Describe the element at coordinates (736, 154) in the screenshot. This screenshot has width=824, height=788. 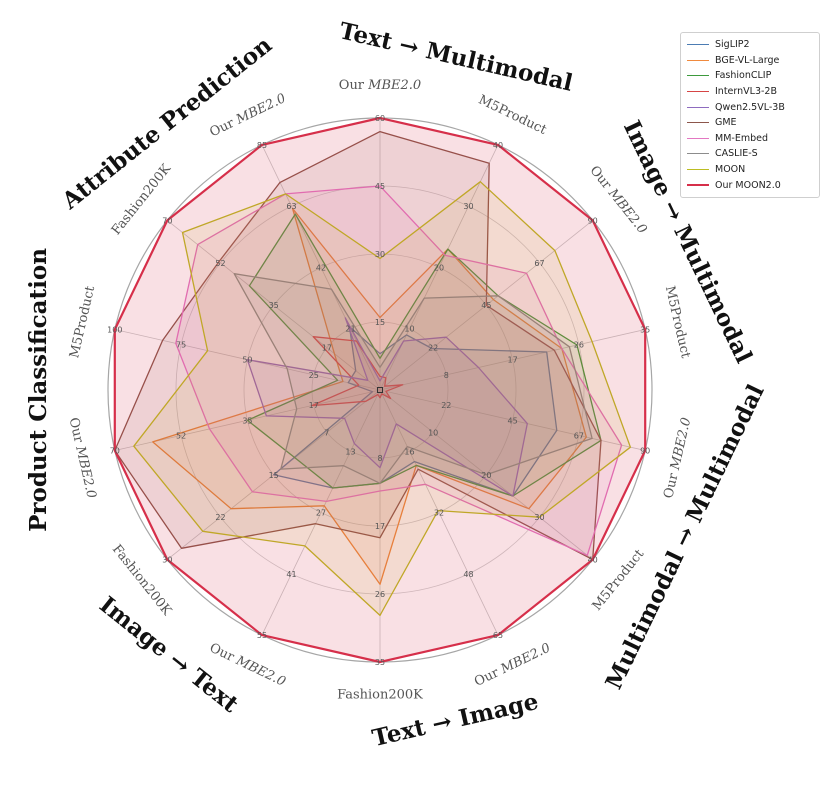
I see `legend-label: CASLIE-S` at that location.